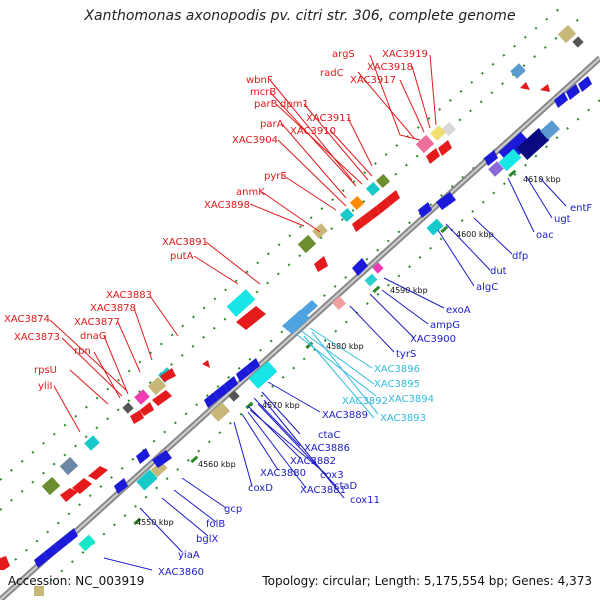 Image resolution: width=600 pixels, height=600 pixels. What do you see at coordinates (294, 104) in the screenshot?
I see `gene-label: dpm1` at bounding box center [294, 104].